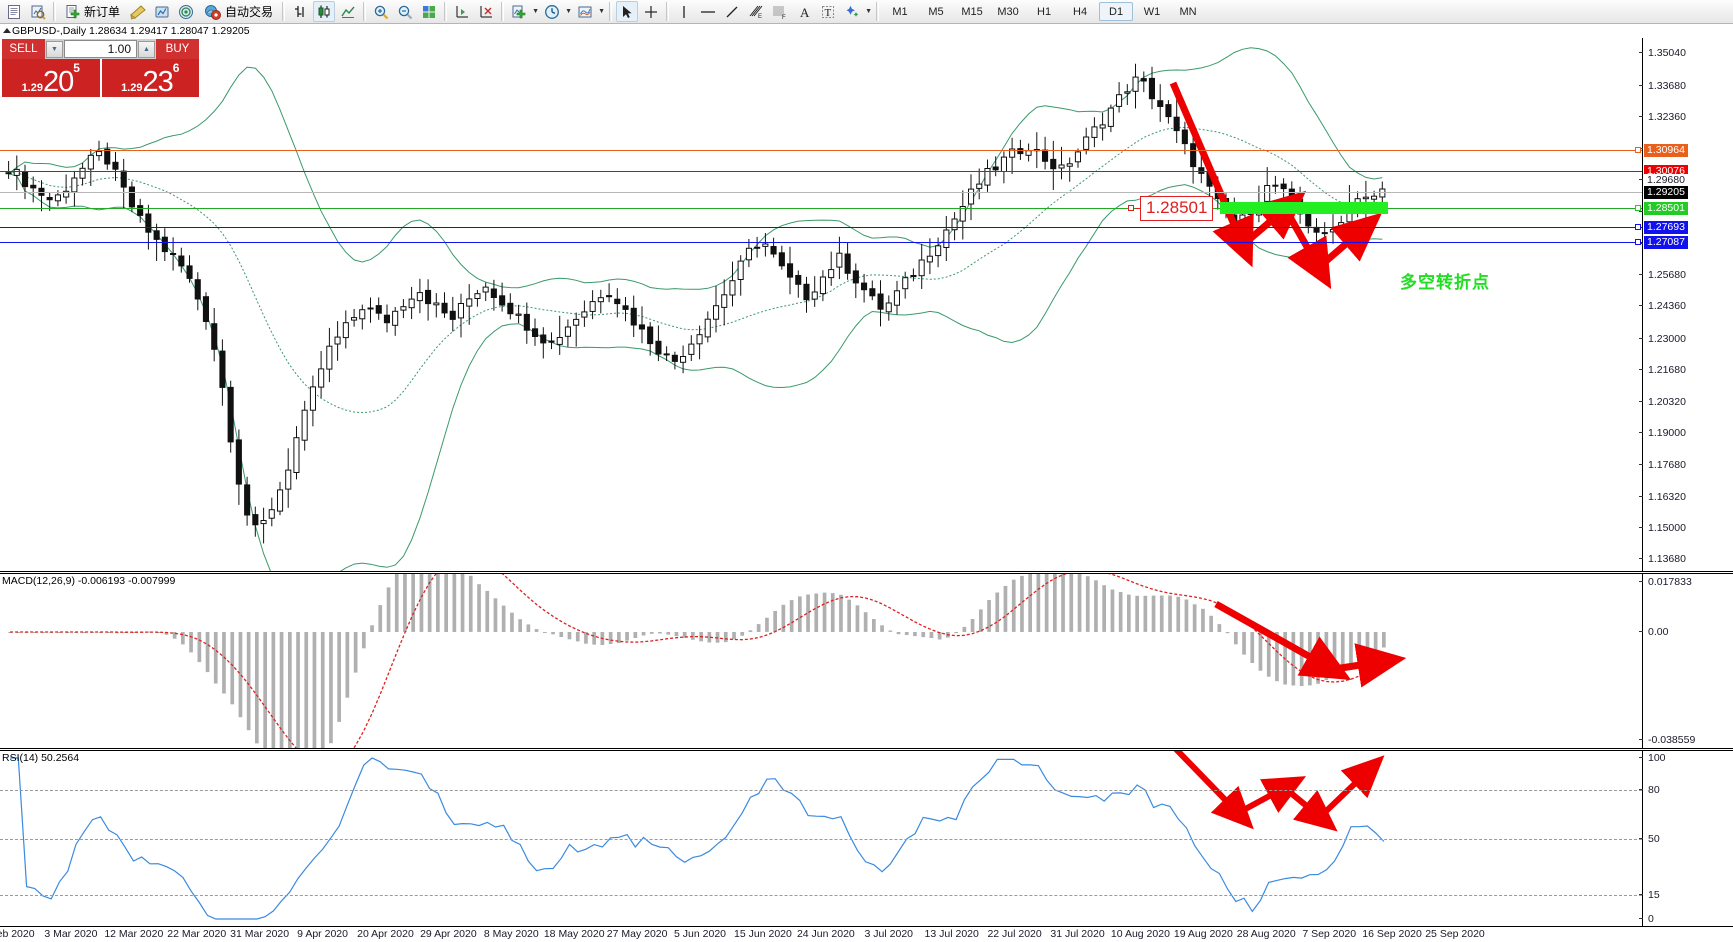  What do you see at coordinates (92, 11) in the screenshot?
I see `new-order-button: 新订单` at bounding box center [92, 11].